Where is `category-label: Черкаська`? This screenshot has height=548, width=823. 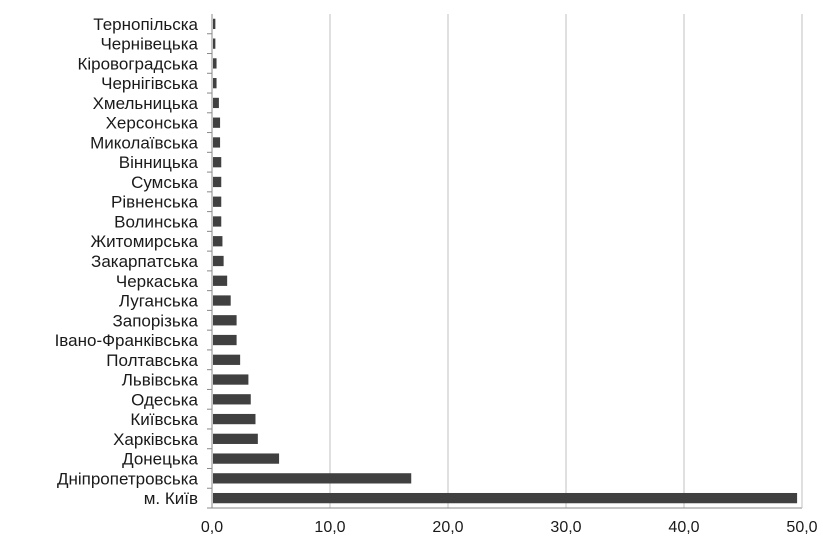
category-label: Черкаська is located at coordinates (157, 281).